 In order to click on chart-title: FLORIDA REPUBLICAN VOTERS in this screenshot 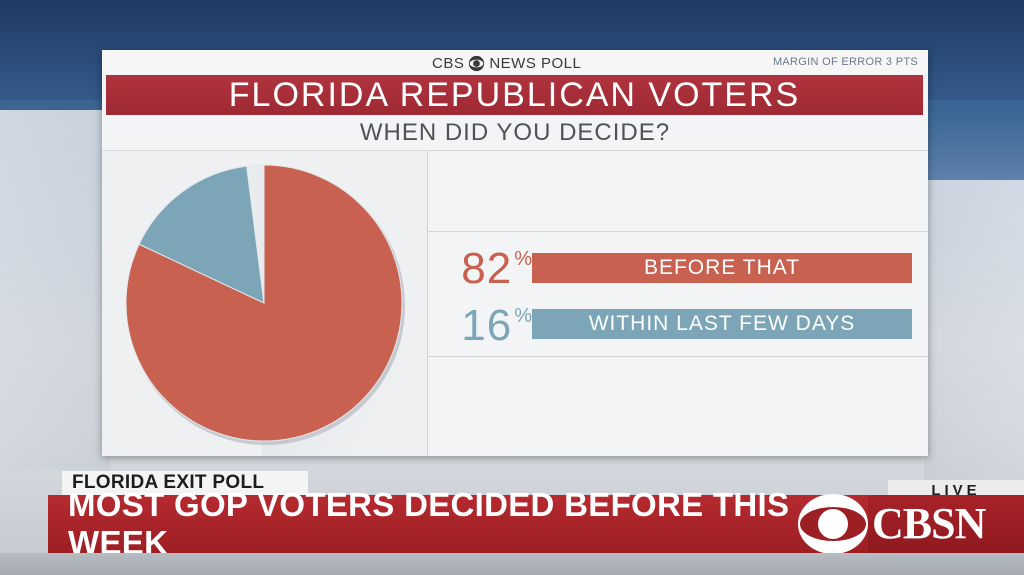, I will do `click(514, 95)`.